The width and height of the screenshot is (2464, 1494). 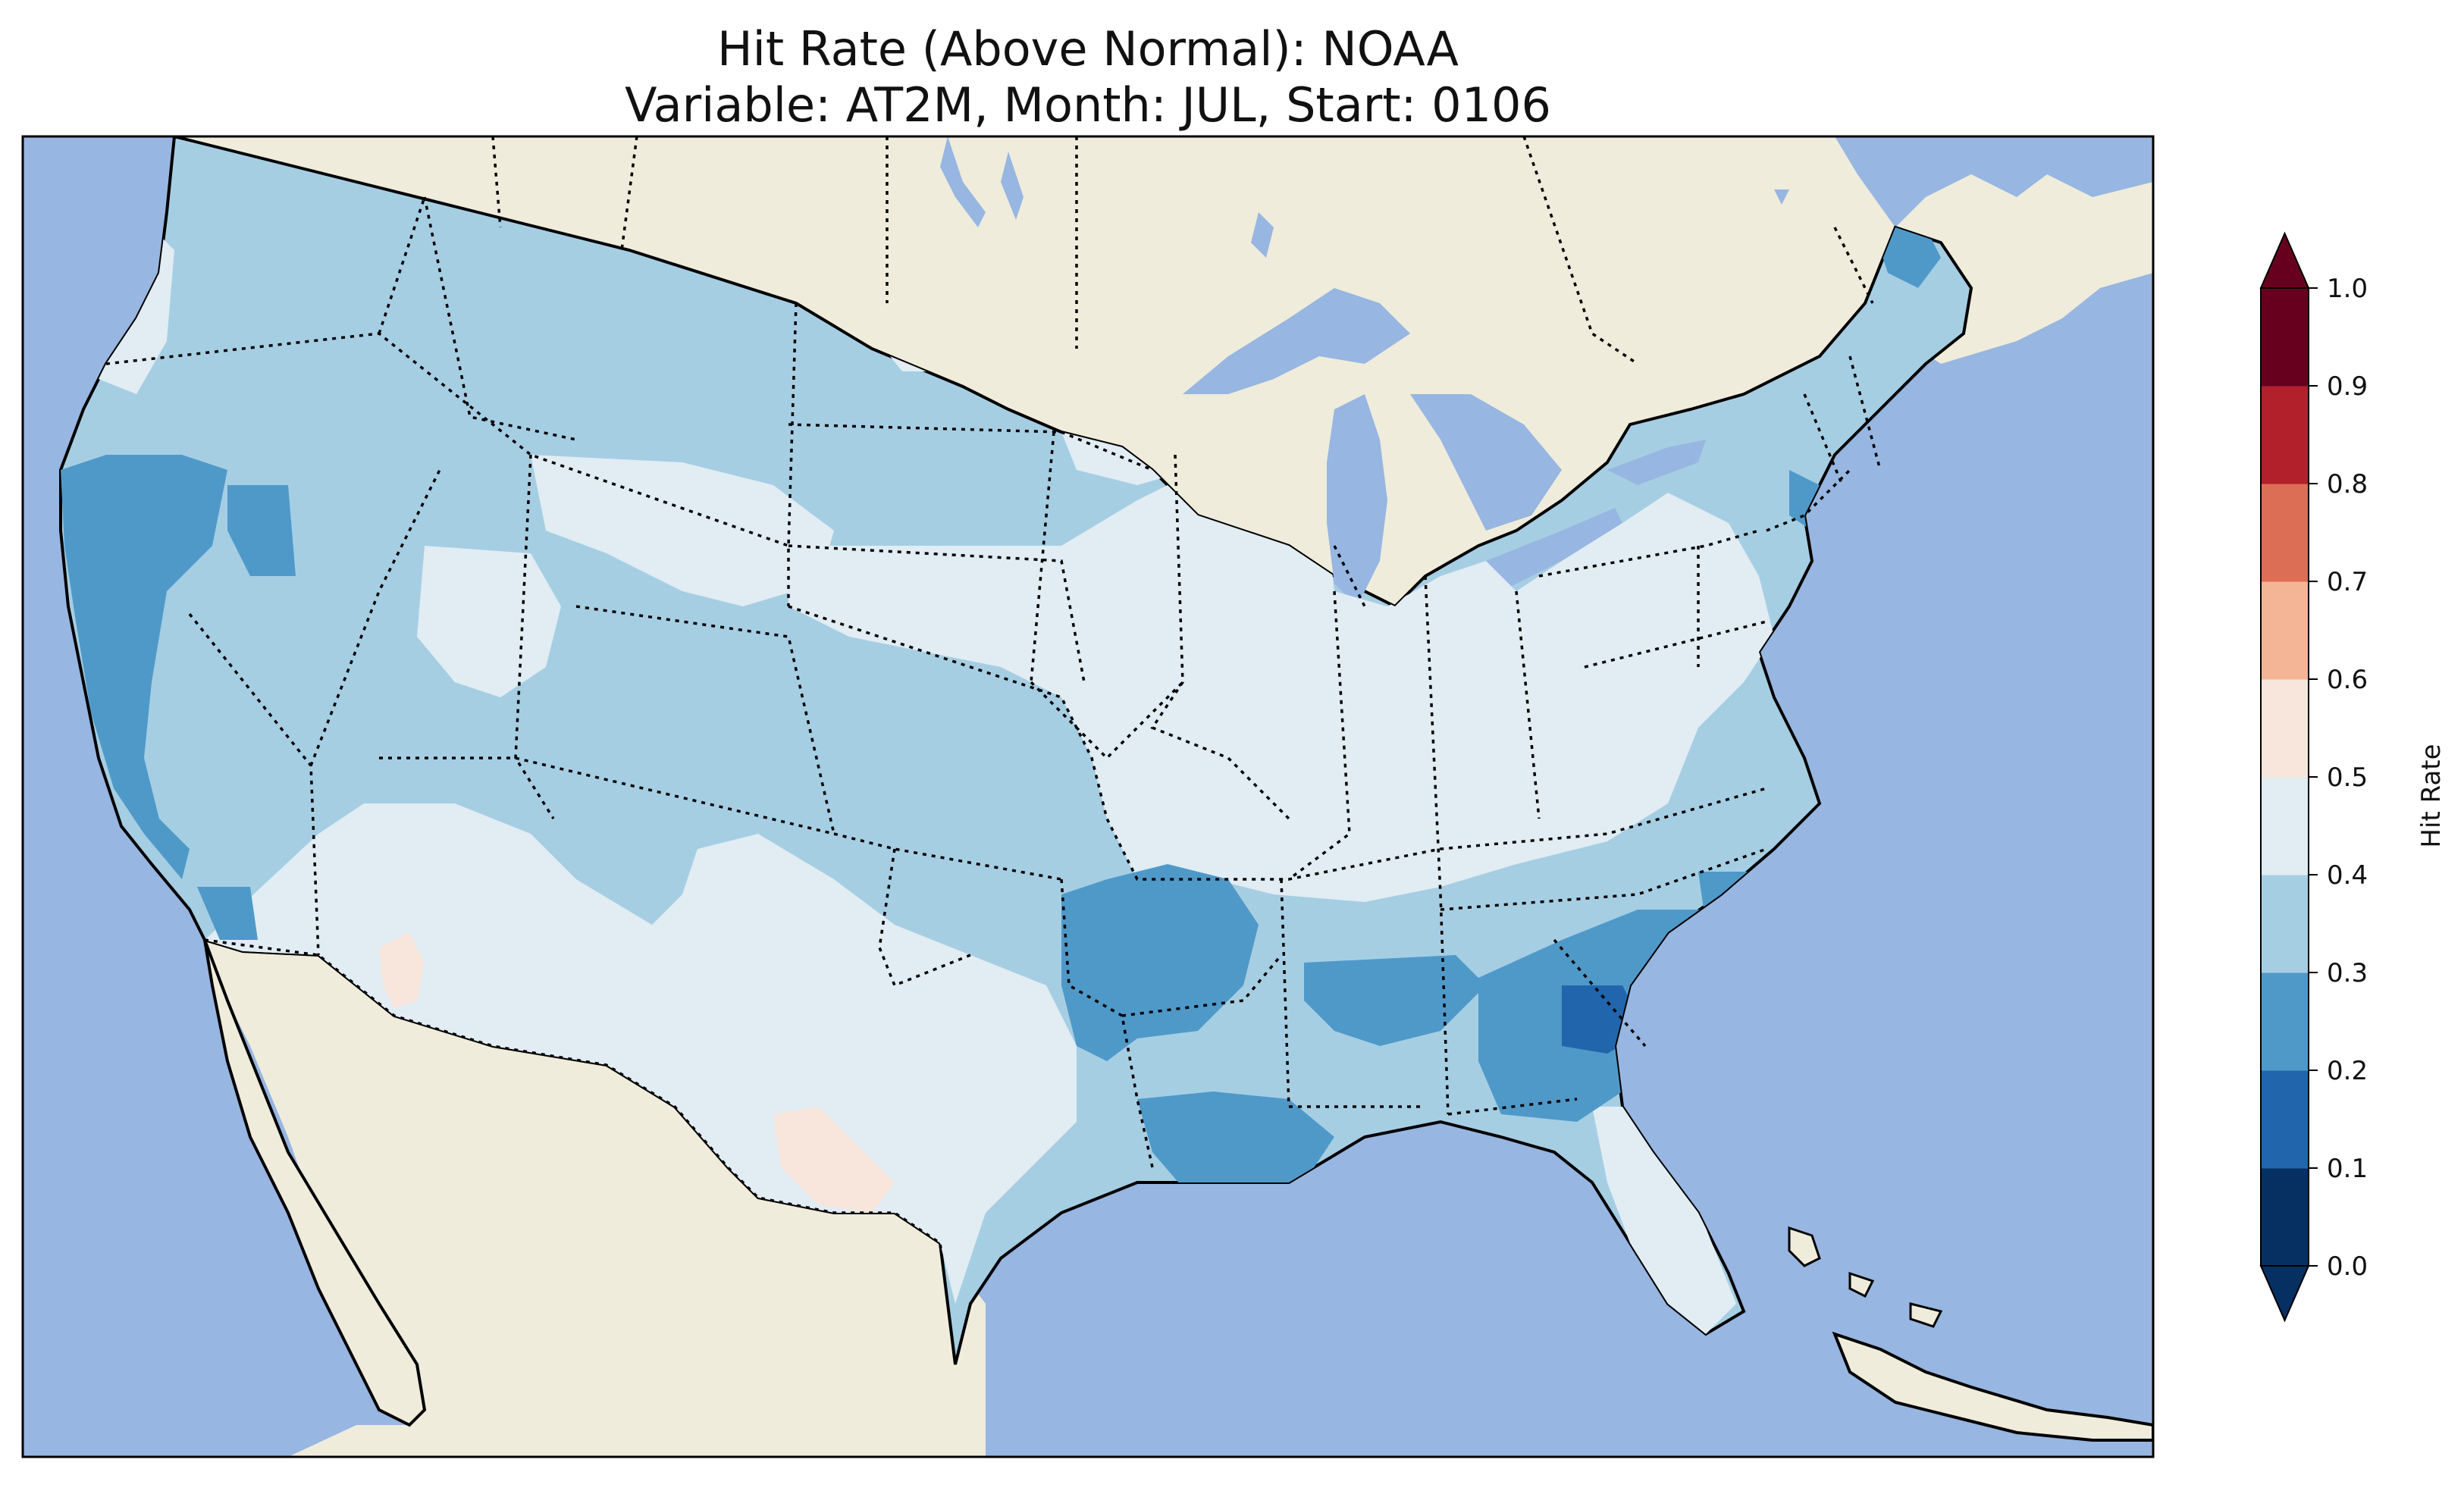 What do you see at coordinates (1281, 663) in the screenshot?
I see `region-midwest-light` at bounding box center [1281, 663].